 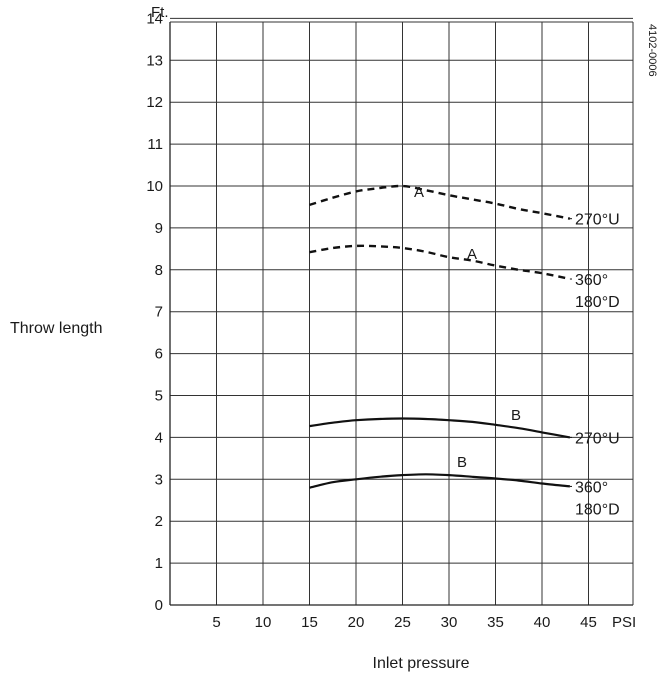 What do you see at coordinates (154, 186) in the screenshot?
I see `y-tick-label: 10` at bounding box center [154, 186].